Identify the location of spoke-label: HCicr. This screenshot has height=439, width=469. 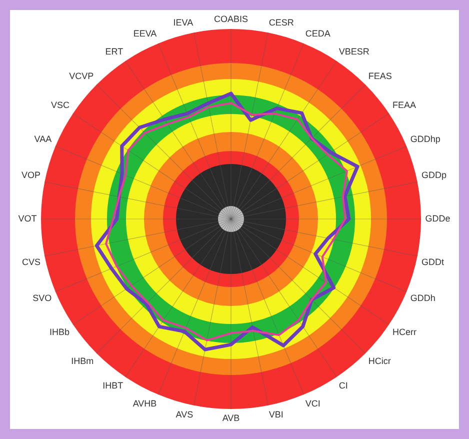
(379, 361).